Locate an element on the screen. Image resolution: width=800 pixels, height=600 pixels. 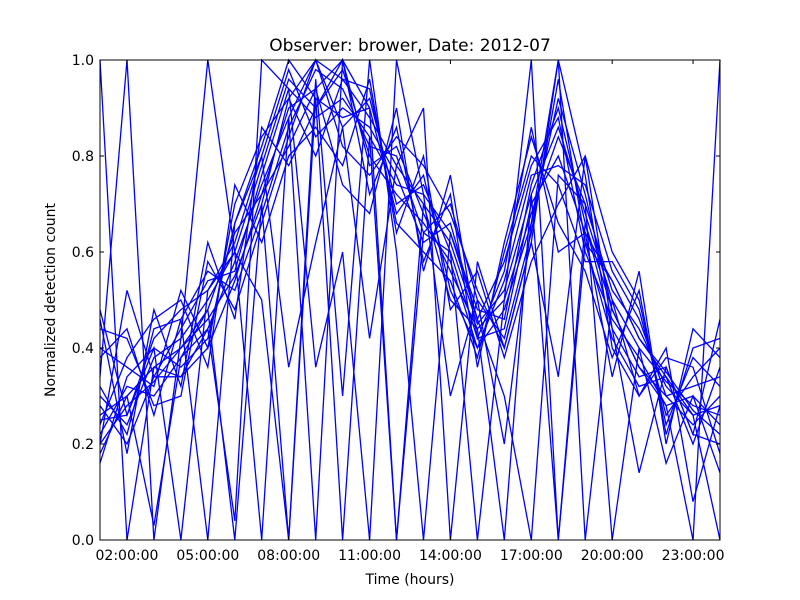
y-tick-label: 0.6 is located at coordinates (83, 253).